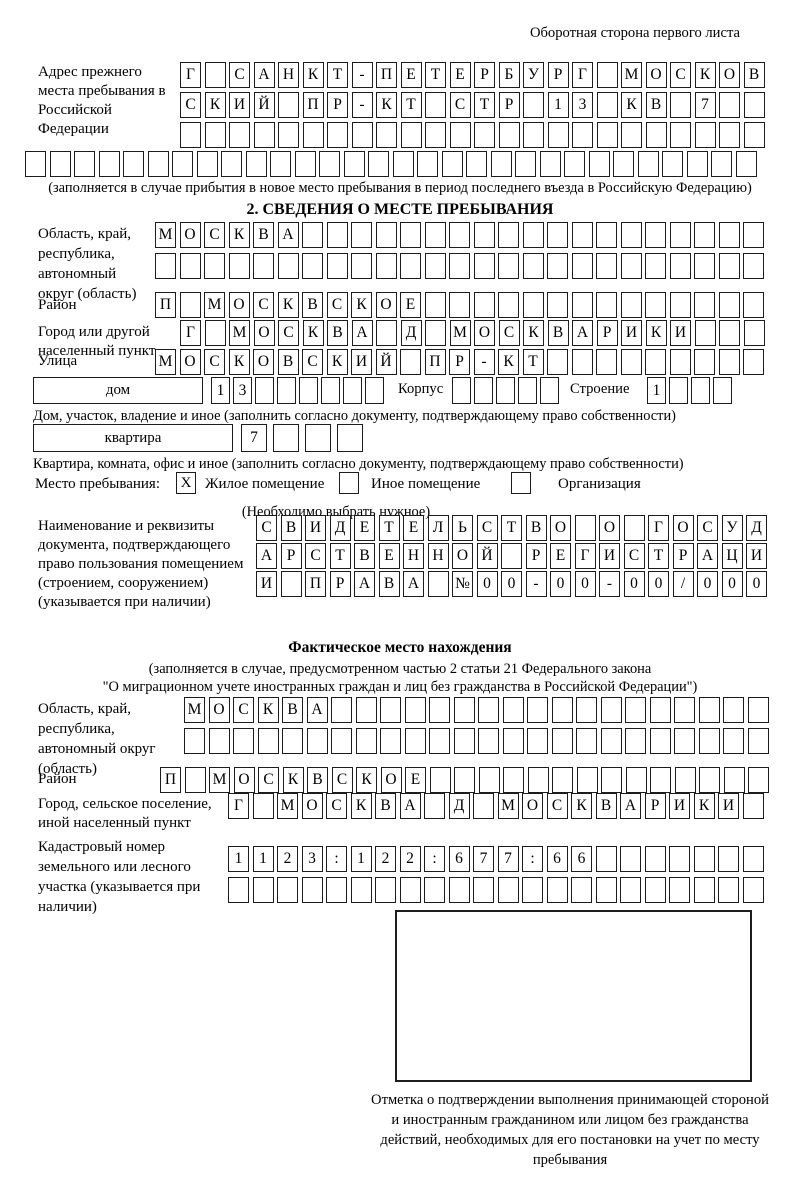 This screenshot has height=1180, width=800. What do you see at coordinates (438, 556) in the screenshot?
I see `char-cell: Н` at bounding box center [438, 556].